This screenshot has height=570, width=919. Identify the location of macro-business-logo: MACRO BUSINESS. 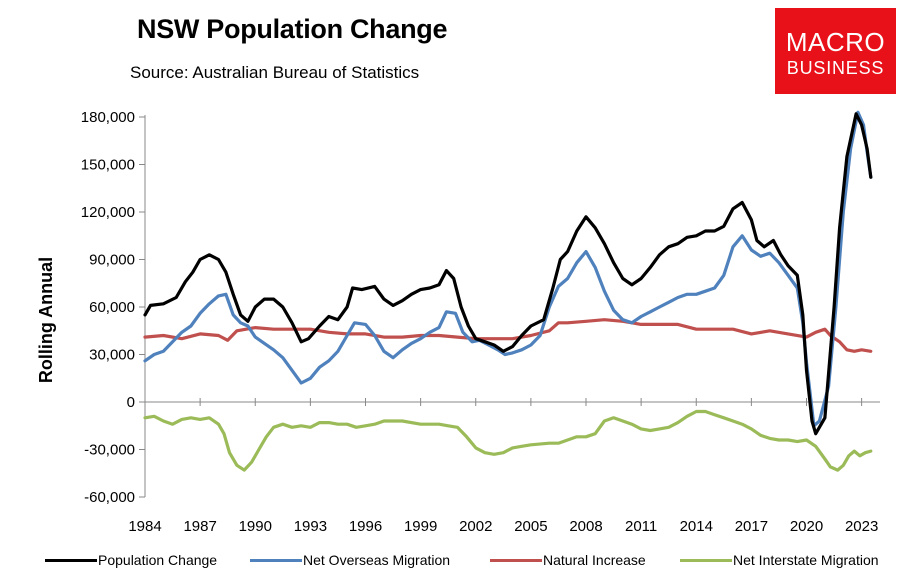
(835, 51).